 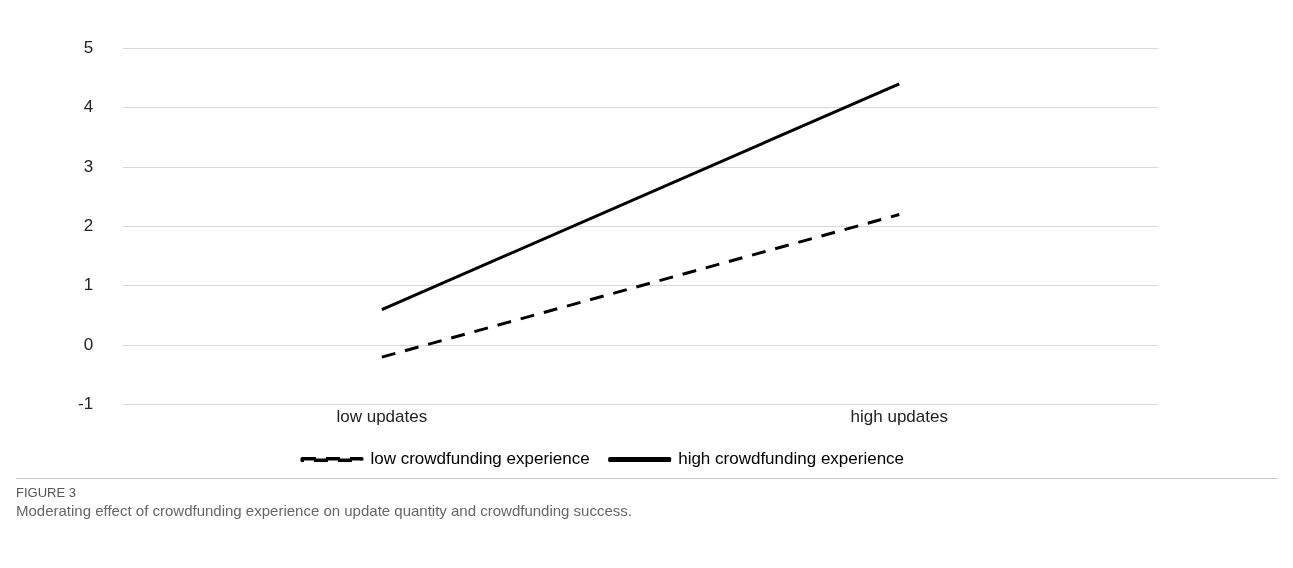 I want to click on x-tick-label: high updates, so click(x=899, y=417).